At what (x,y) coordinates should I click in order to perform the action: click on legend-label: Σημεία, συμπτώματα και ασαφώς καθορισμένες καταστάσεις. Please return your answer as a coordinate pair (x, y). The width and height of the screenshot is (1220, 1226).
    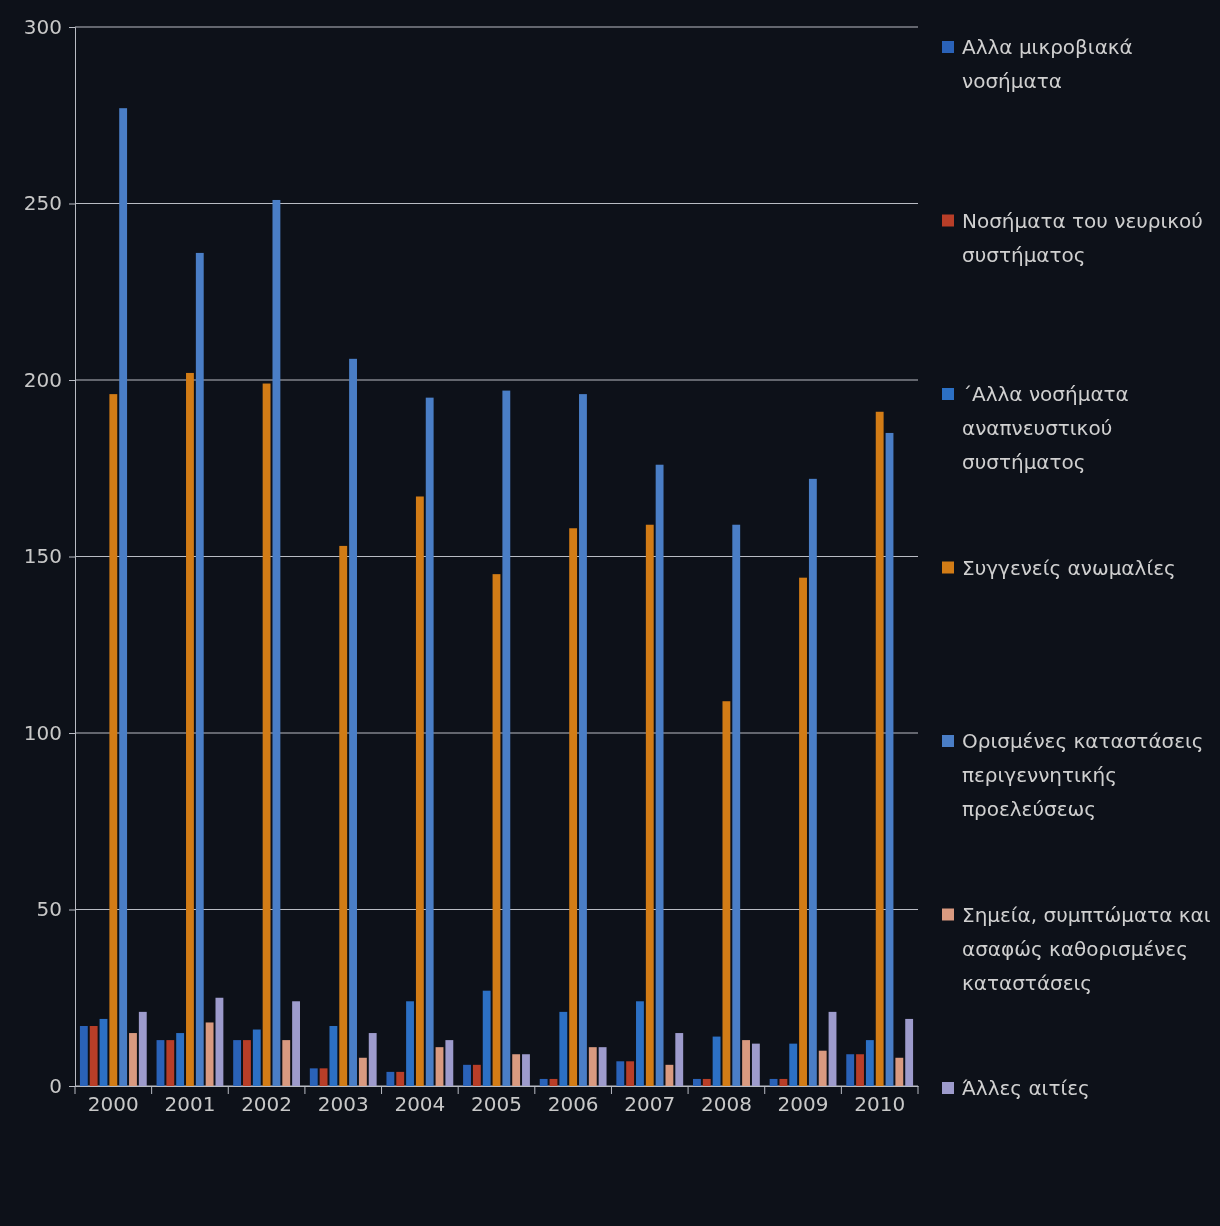
    Looking at the image, I should click on (1086, 948).